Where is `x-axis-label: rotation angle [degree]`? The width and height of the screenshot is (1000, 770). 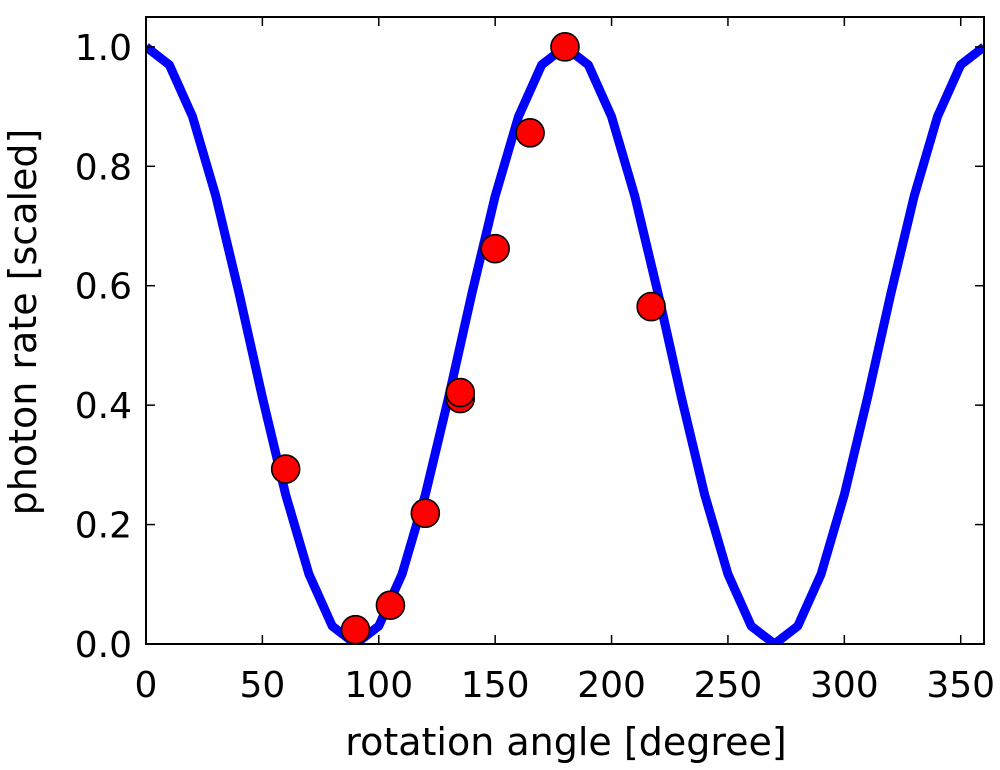 x-axis-label: rotation angle [degree] is located at coordinates (565, 742).